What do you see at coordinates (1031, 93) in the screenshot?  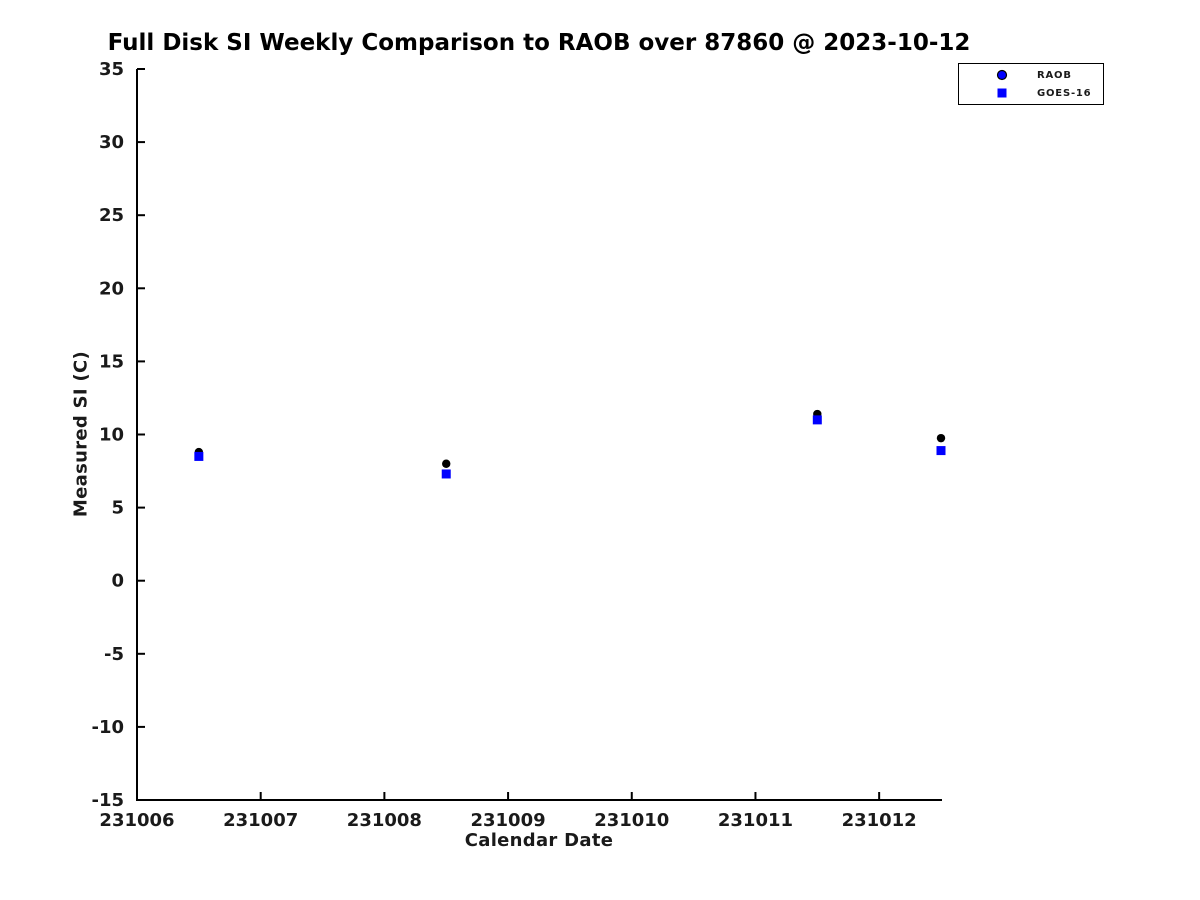 I see `legend-item-goes16: GOES-16` at bounding box center [1031, 93].